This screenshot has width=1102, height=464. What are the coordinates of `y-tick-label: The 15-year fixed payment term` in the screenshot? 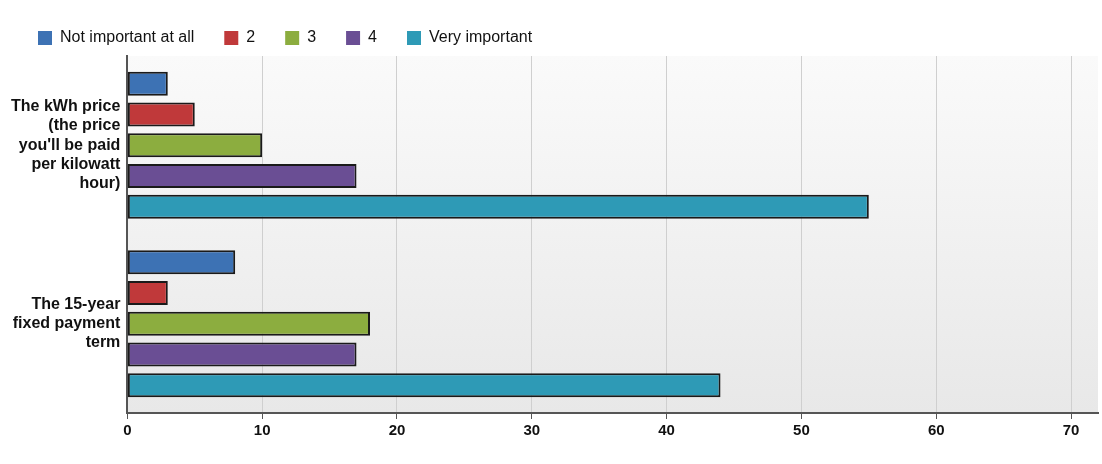 It's located at (67, 322).